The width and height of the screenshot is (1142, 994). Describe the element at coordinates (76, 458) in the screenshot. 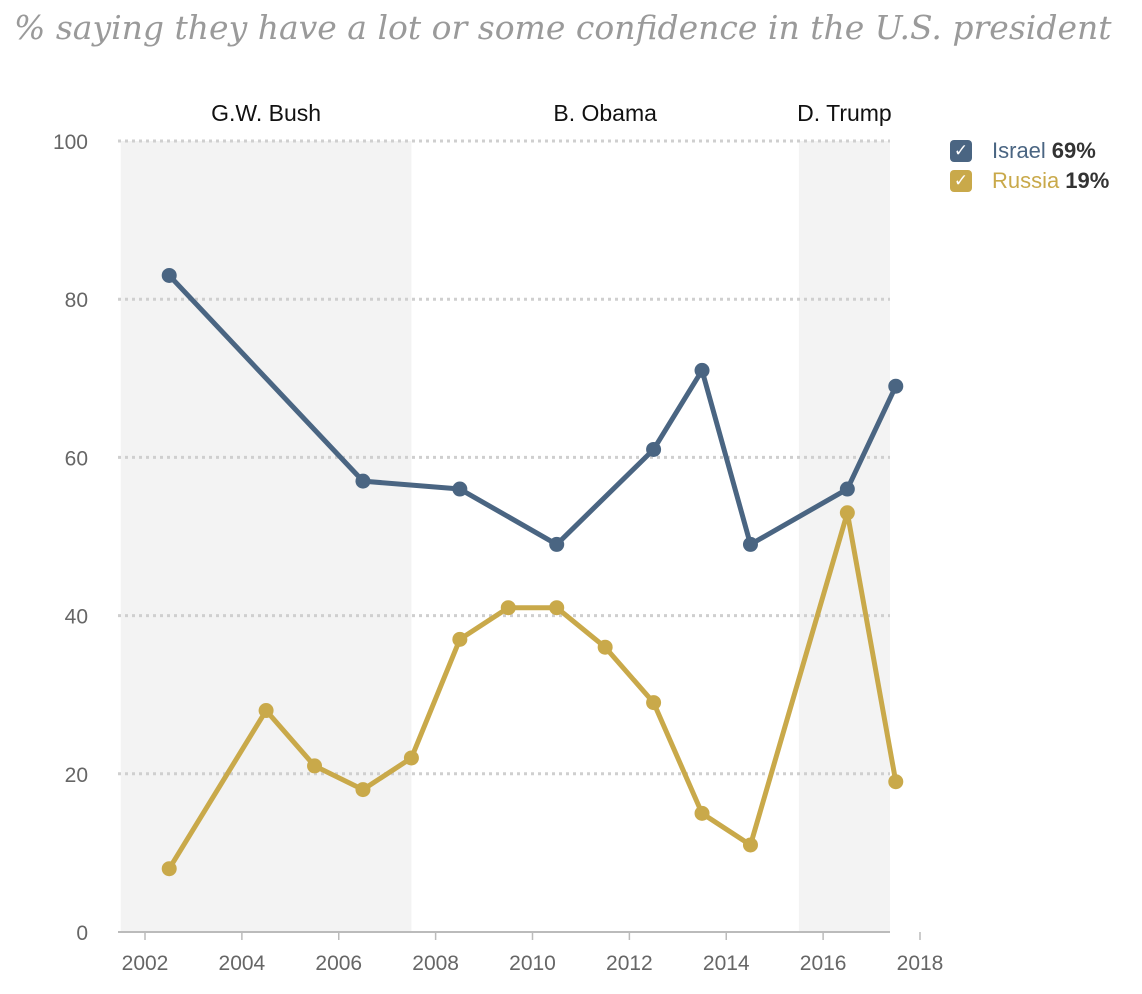

I see `y-tick-label: 60` at that location.